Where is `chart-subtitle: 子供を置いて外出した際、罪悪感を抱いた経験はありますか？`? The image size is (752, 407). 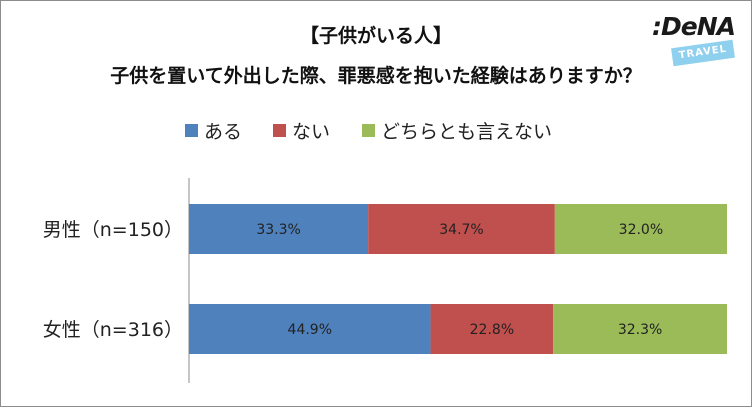 chart-subtitle: 子供を置いて外出した際、罪悪感を抱いた経験はありますか？ is located at coordinates (376, 76).